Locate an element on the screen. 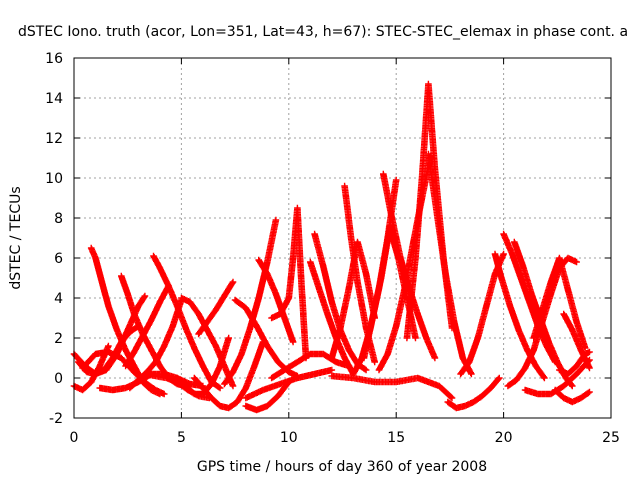 The image size is (640, 480). y-tick-label: 4 is located at coordinates (58, 299).